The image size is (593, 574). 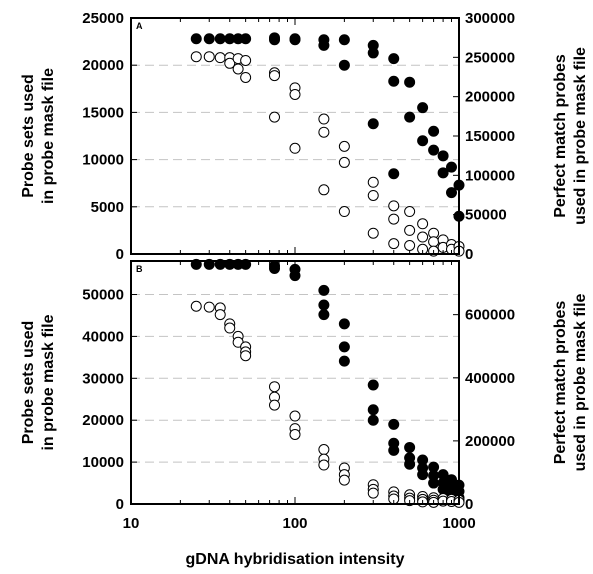 What do you see at coordinates (38, 382) in the screenshot?
I see `y-left-axis-title: Probe sets used in probe mask file` at bounding box center [38, 382].